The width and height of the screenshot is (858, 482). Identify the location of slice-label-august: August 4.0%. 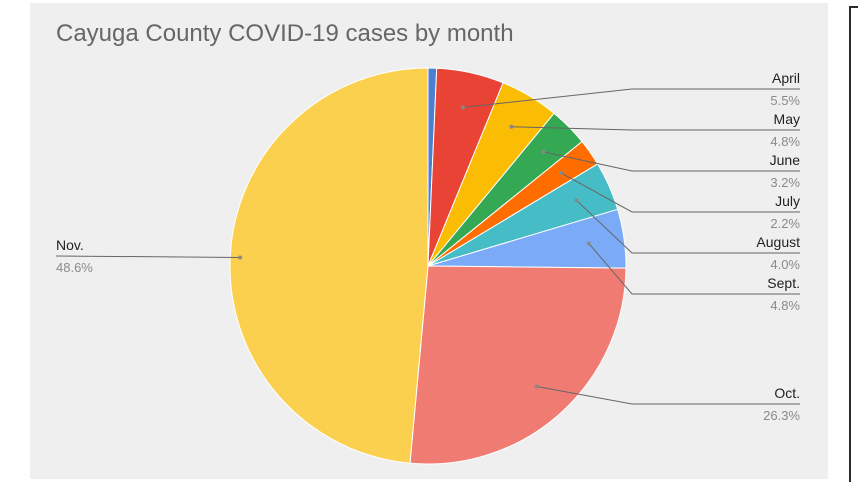
(687, 235).